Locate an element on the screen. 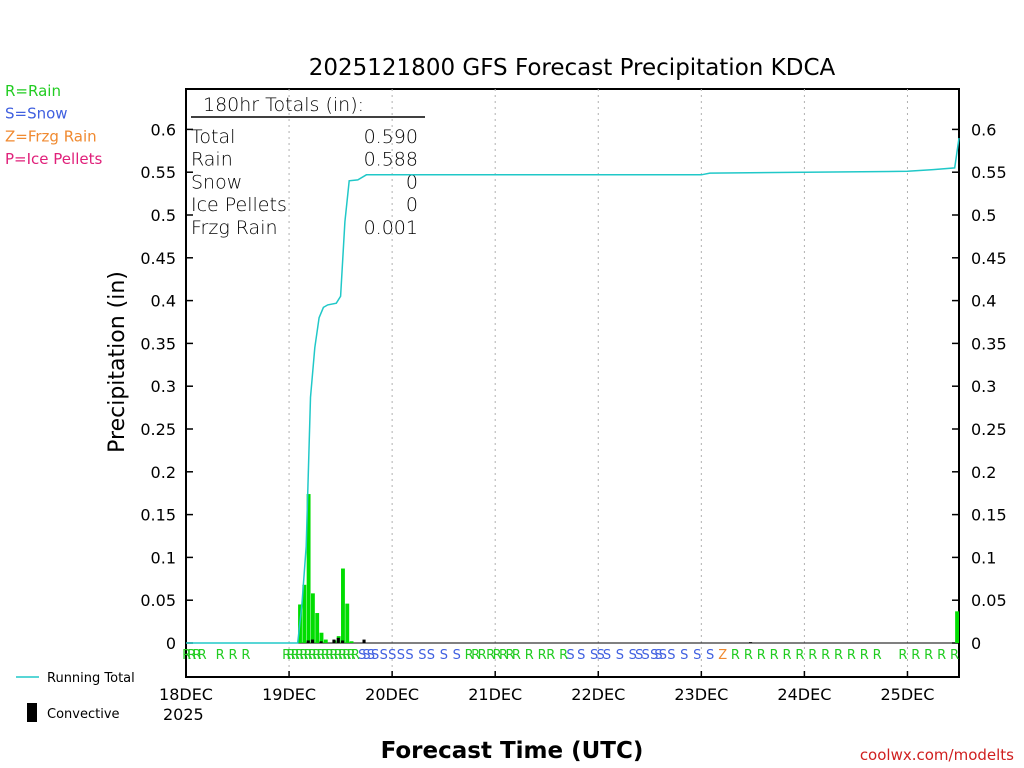 The image size is (1024, 768). y-tick-label-right: 0.15 is located at coordinates (989, 515).